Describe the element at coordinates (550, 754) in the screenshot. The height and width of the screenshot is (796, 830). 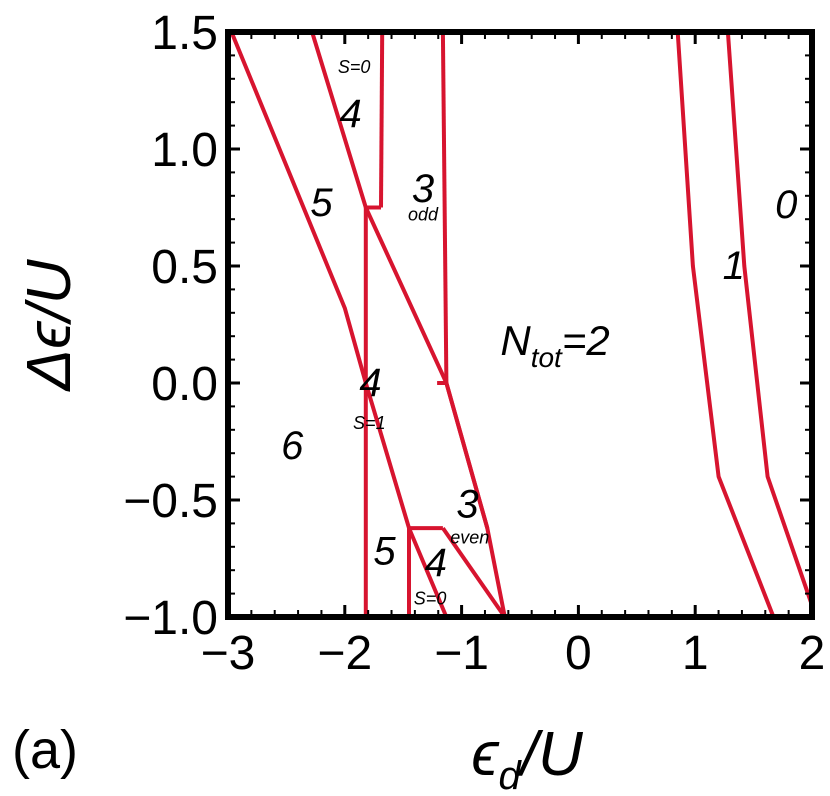
I see `x-axis-label-rest: /U` at that location.